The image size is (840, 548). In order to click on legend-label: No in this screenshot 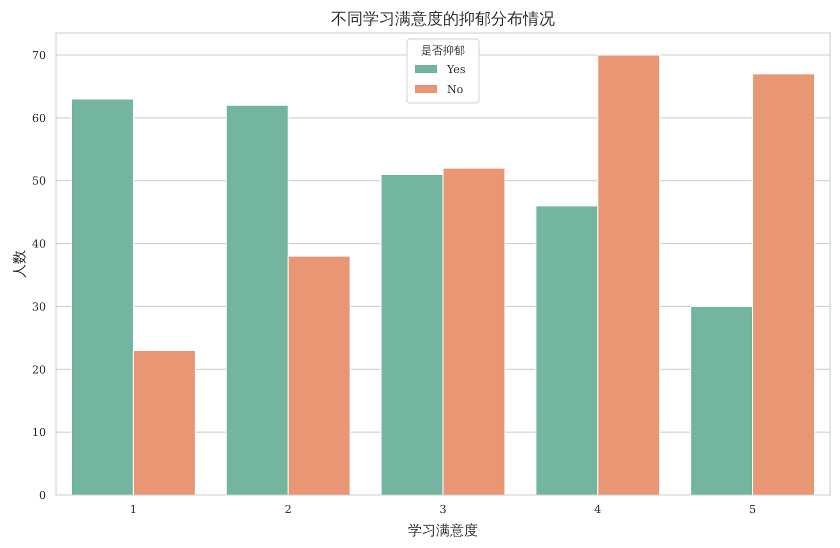, I will do `click(455, 89)`.